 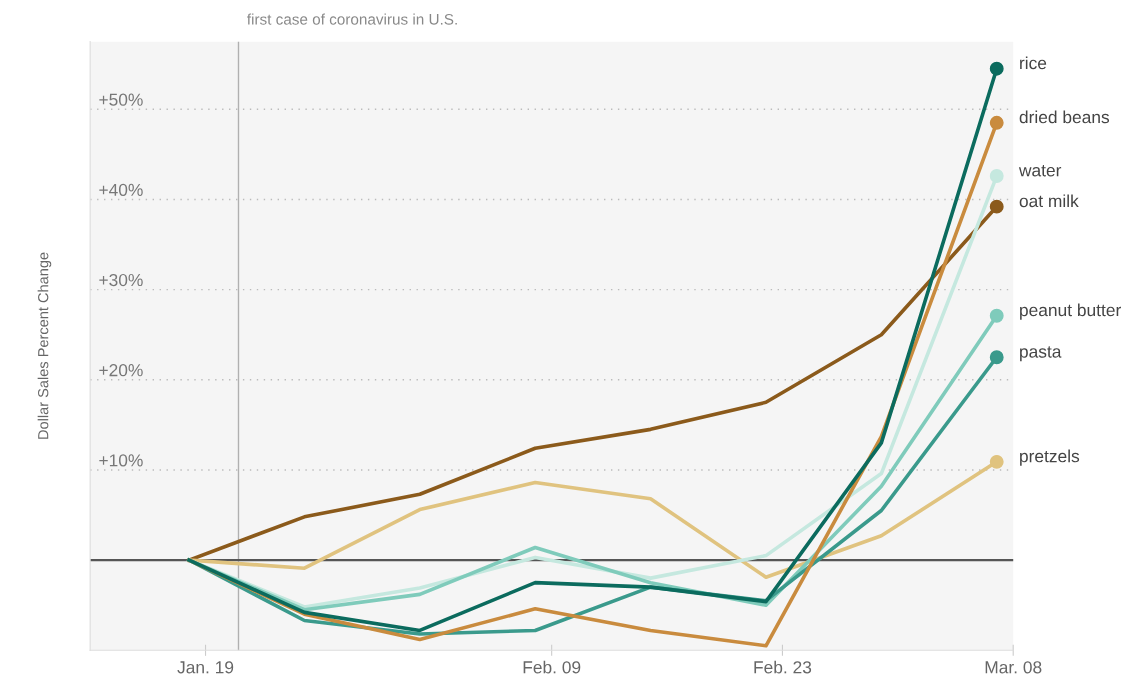 I want to click on series-label: peanut butter, so click(x=1070, y=311).